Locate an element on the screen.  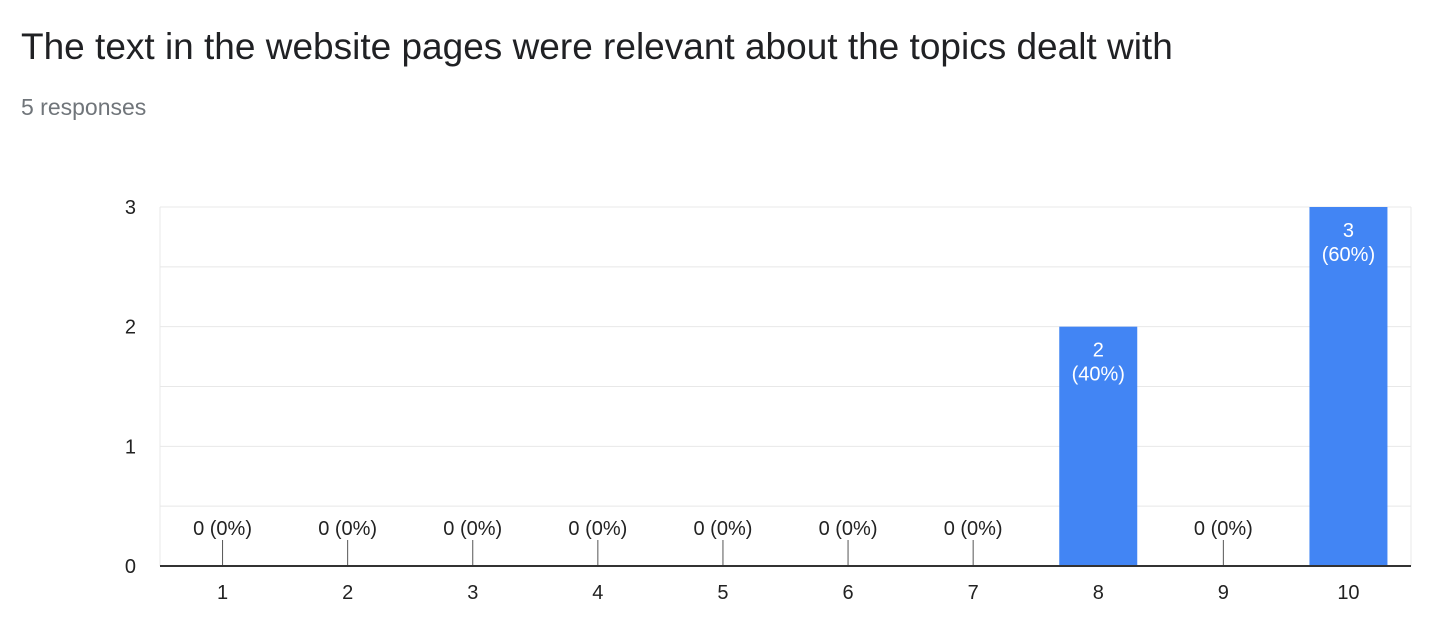
x-tick-label: 4 is located at coordinates (597, 593).